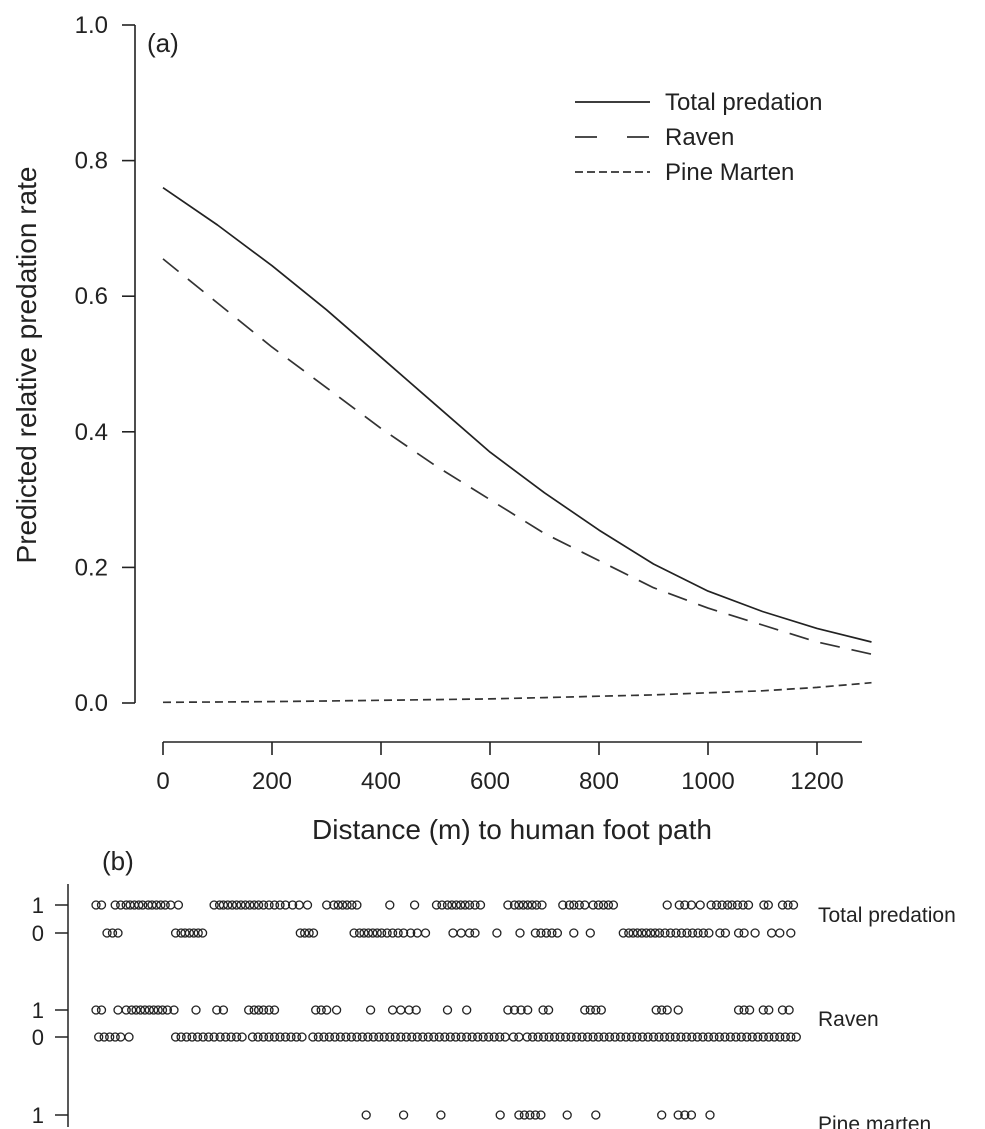 The width and height of the screenshot is (985, 1129). What do you see at coordinates (494, 919) in the screenshot?
I see `strip-row-total-predation: 1 0 Total predation` at bounding box center [494, 919].